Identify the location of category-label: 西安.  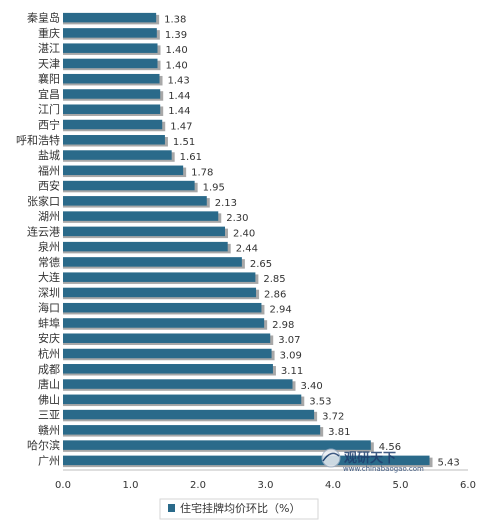
(49, 186).